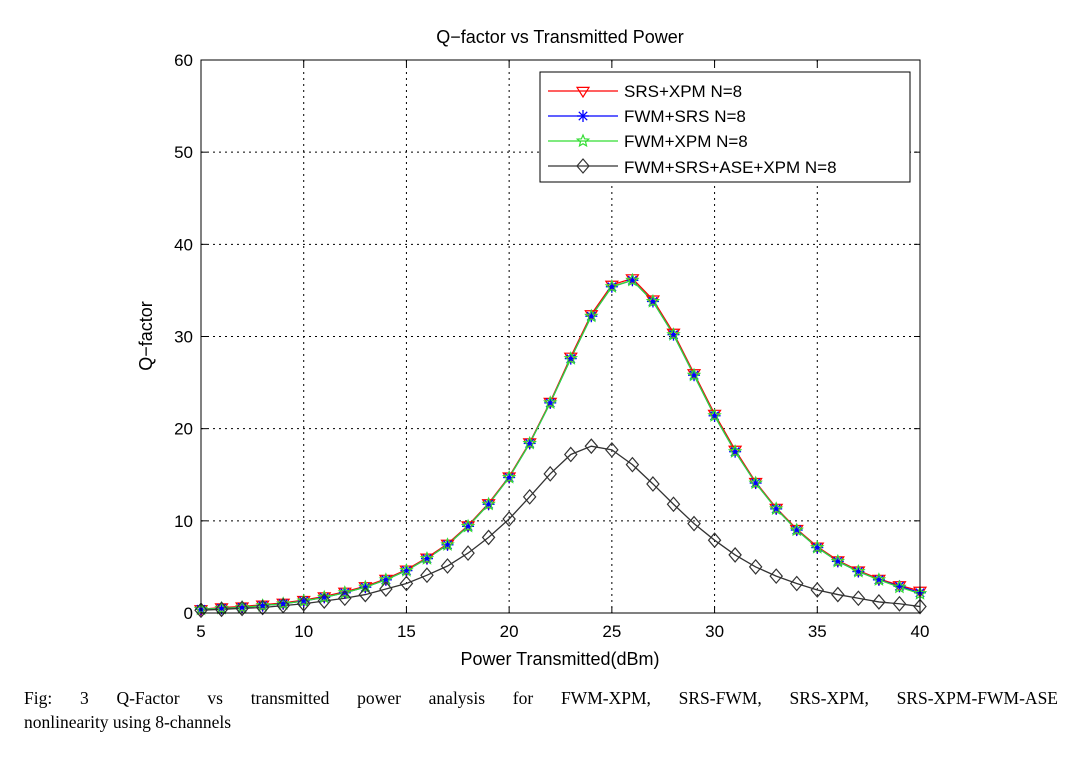 Image resolution: width=1083 pixels, height=759 pixels. What do you see at coordinates (685, 116) in the screenshot?
I see `legend-label-fwm-srs: FWM+SRS N=8` at bounding box center [685, 116].